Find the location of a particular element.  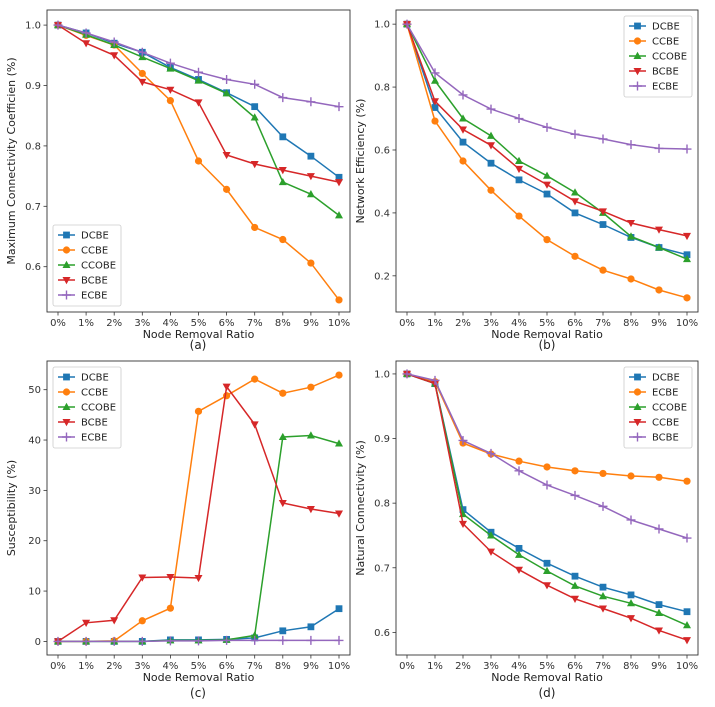

y-tick-label: 0.7 is located at coordinates (382, 568).